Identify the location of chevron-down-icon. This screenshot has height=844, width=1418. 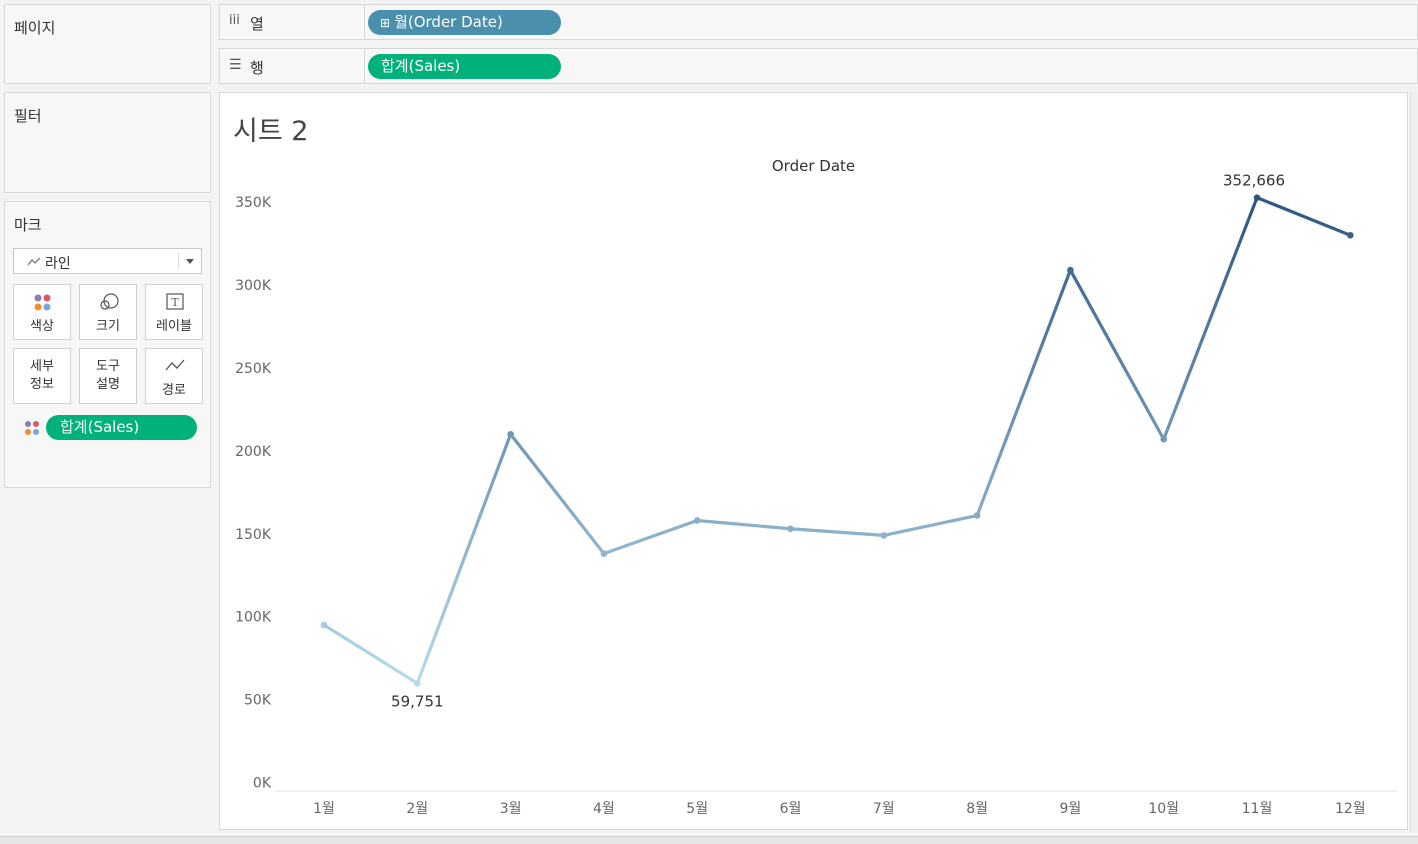
(190, 261).